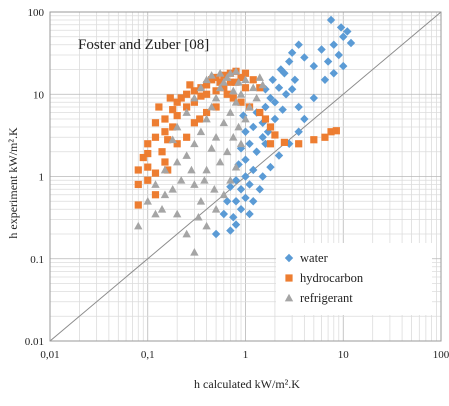  I want to click on legend-box, so click(354, 279).